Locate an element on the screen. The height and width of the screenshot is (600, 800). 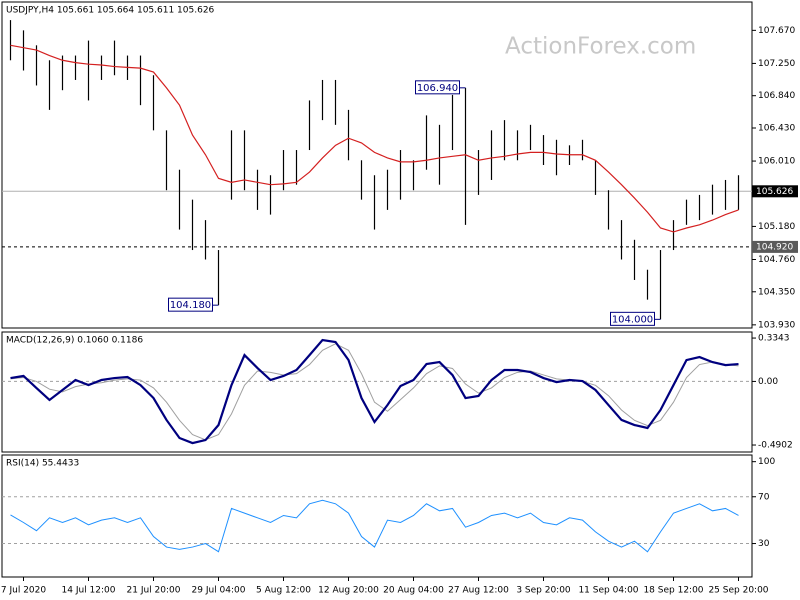
annotation-label: 104.180 is located at coordinates (190, 305).